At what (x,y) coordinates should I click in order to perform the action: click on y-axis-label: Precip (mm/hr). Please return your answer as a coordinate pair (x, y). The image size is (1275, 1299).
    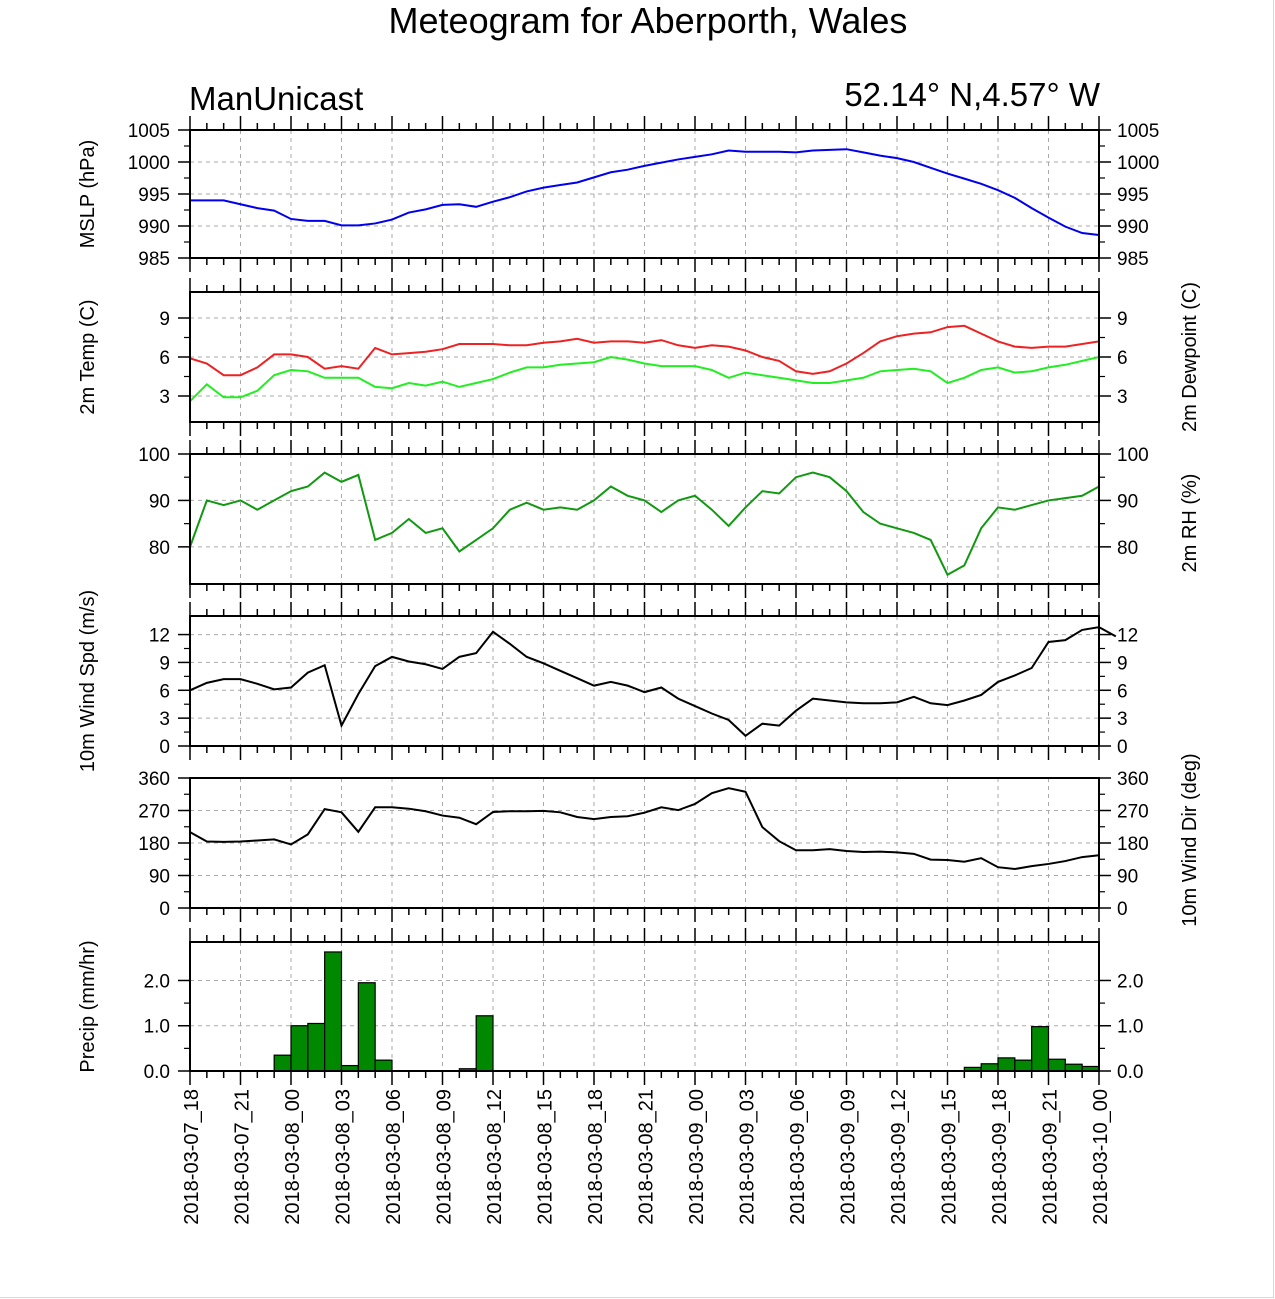
    Looking at the image, I should click on (88, 1006).